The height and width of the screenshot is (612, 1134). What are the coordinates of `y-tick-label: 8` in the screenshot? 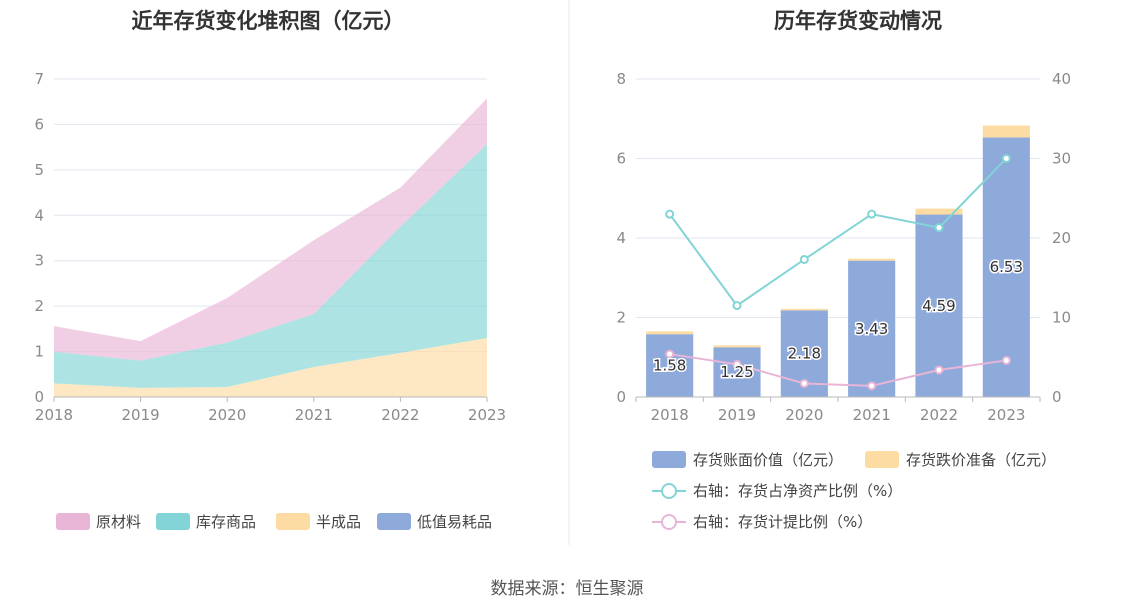 It's located at (621, 79).